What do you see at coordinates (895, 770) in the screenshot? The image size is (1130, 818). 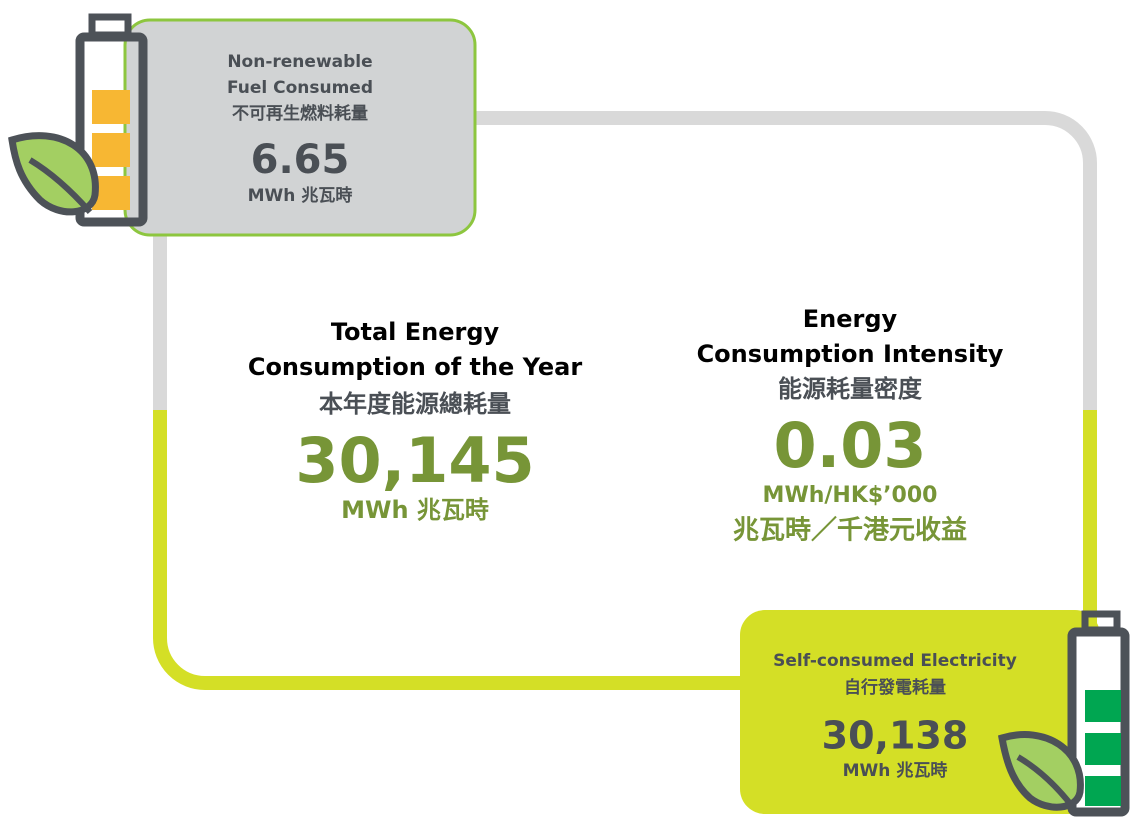 I see `electricity-unit: MWh 兆瓦時` at bounding box center [895, 770].